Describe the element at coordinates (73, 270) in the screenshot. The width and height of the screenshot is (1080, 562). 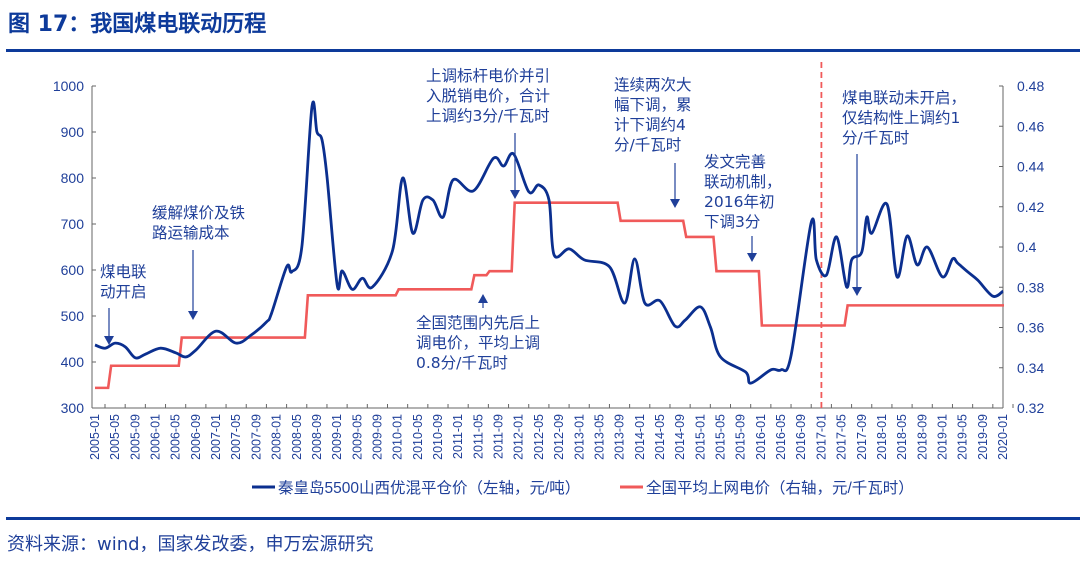
I see `left-tick-label: 600` at that location.